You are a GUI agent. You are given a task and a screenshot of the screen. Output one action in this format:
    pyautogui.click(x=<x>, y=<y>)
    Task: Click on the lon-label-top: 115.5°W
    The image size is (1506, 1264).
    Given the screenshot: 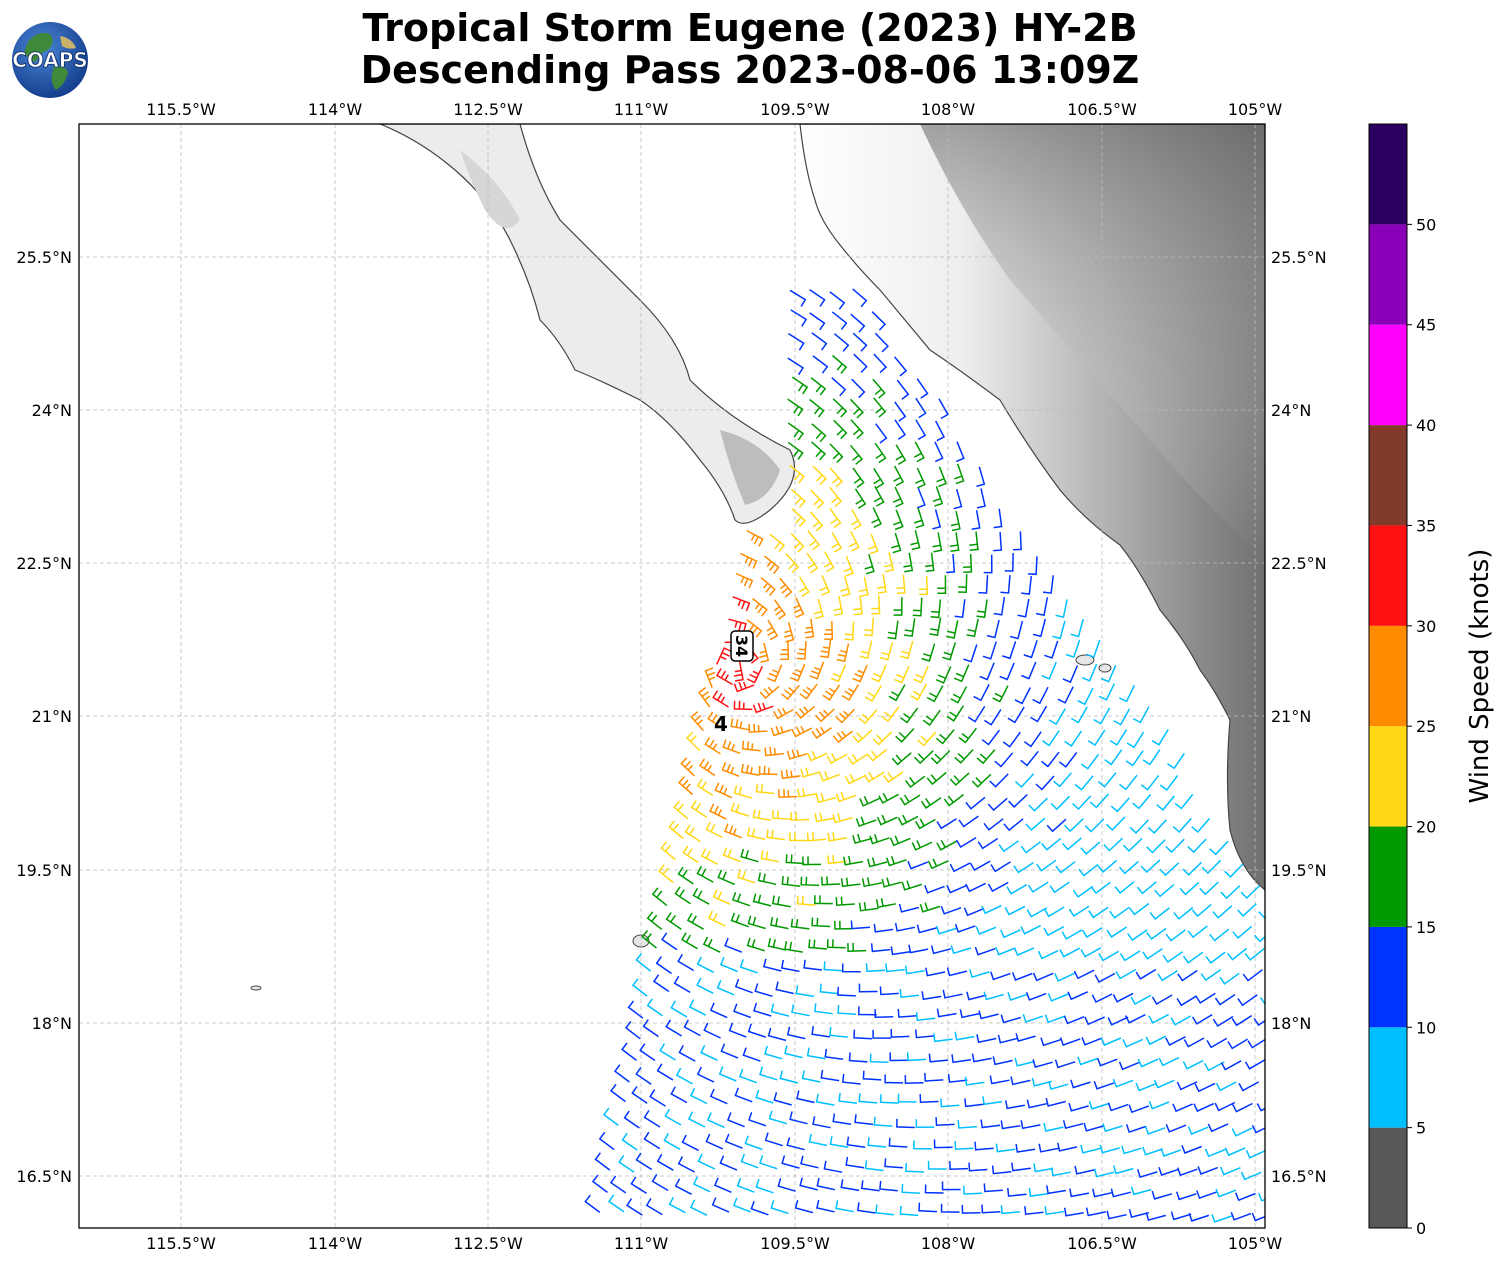 What is the action you would take?
    pyautogui.click(x=181, y=109)
    